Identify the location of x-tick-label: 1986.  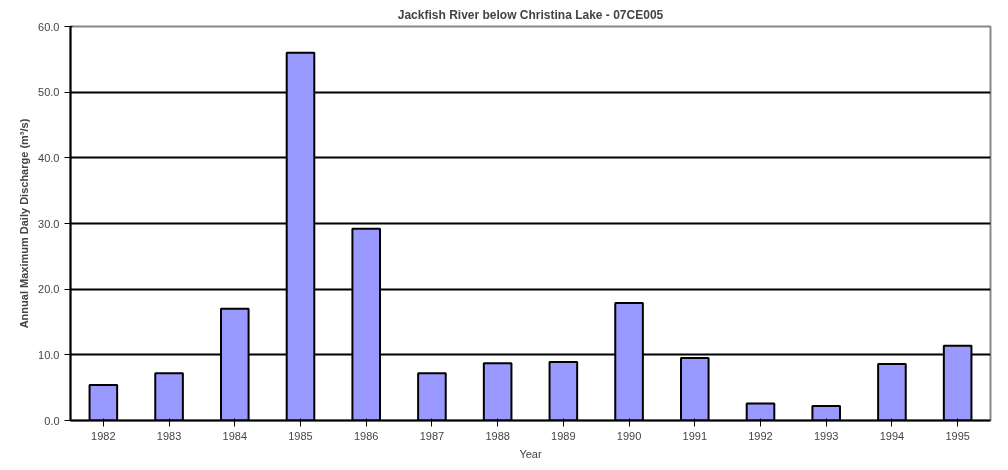
(366, 435).